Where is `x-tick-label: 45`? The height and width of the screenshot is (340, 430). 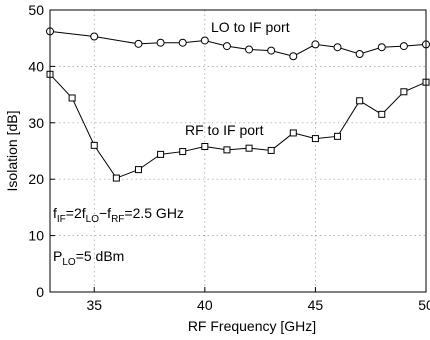
x-tick-label: 45 is located at coordinates (316, 305).